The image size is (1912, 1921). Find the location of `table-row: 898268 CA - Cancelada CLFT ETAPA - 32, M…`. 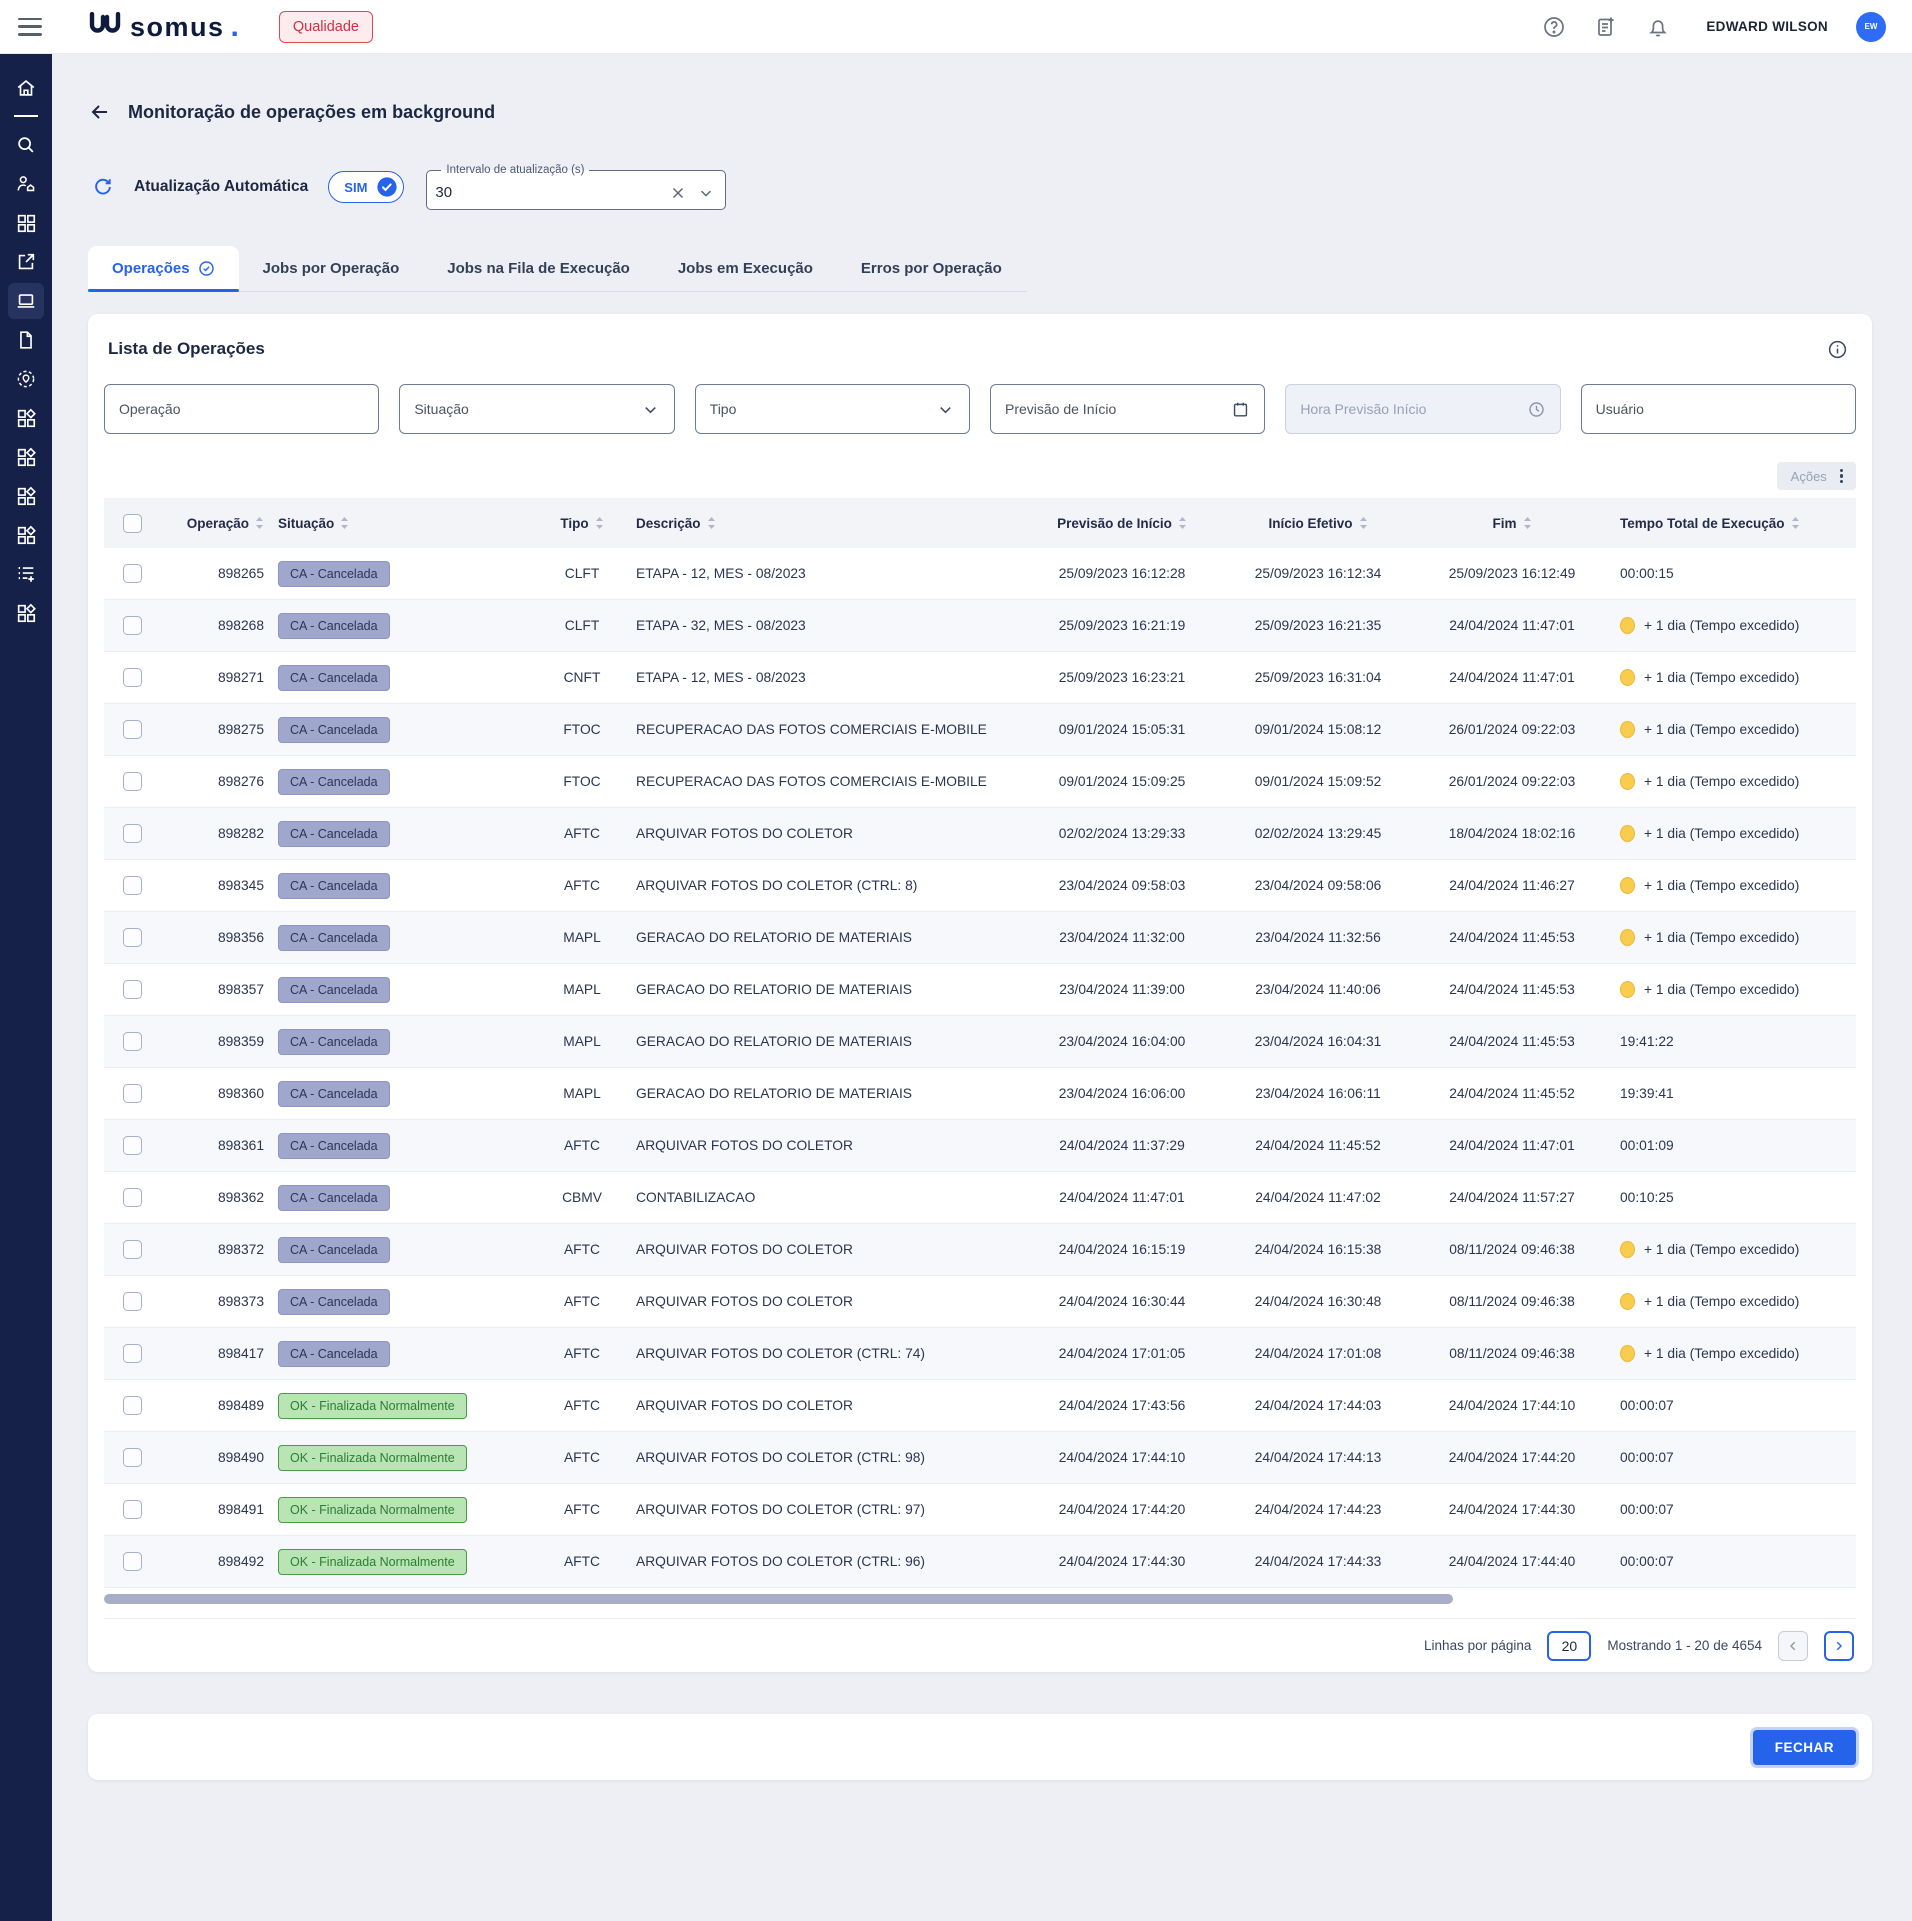

table-row: 898268 CA - Cancelada CLFT ETAPA - 32, M… is located at coordinates (980, 626).